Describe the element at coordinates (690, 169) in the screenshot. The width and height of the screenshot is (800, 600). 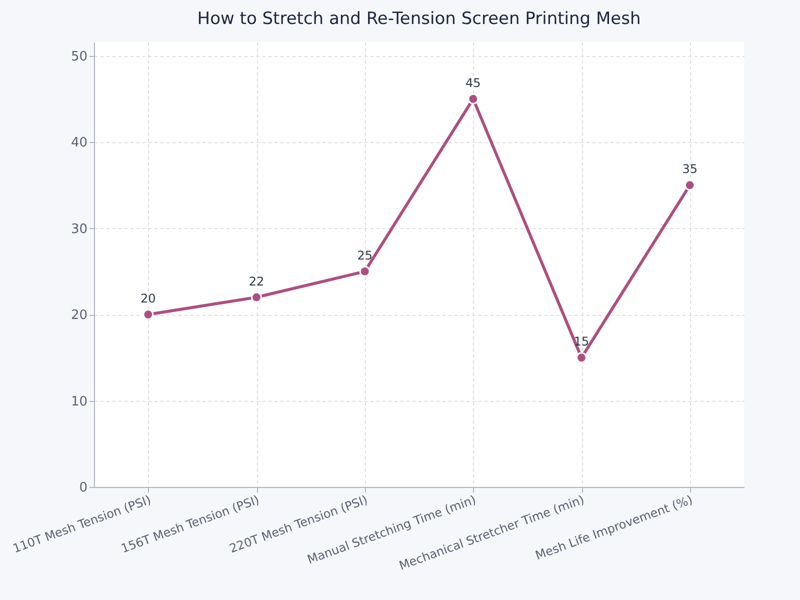
I see `data-label: 35` at that location.